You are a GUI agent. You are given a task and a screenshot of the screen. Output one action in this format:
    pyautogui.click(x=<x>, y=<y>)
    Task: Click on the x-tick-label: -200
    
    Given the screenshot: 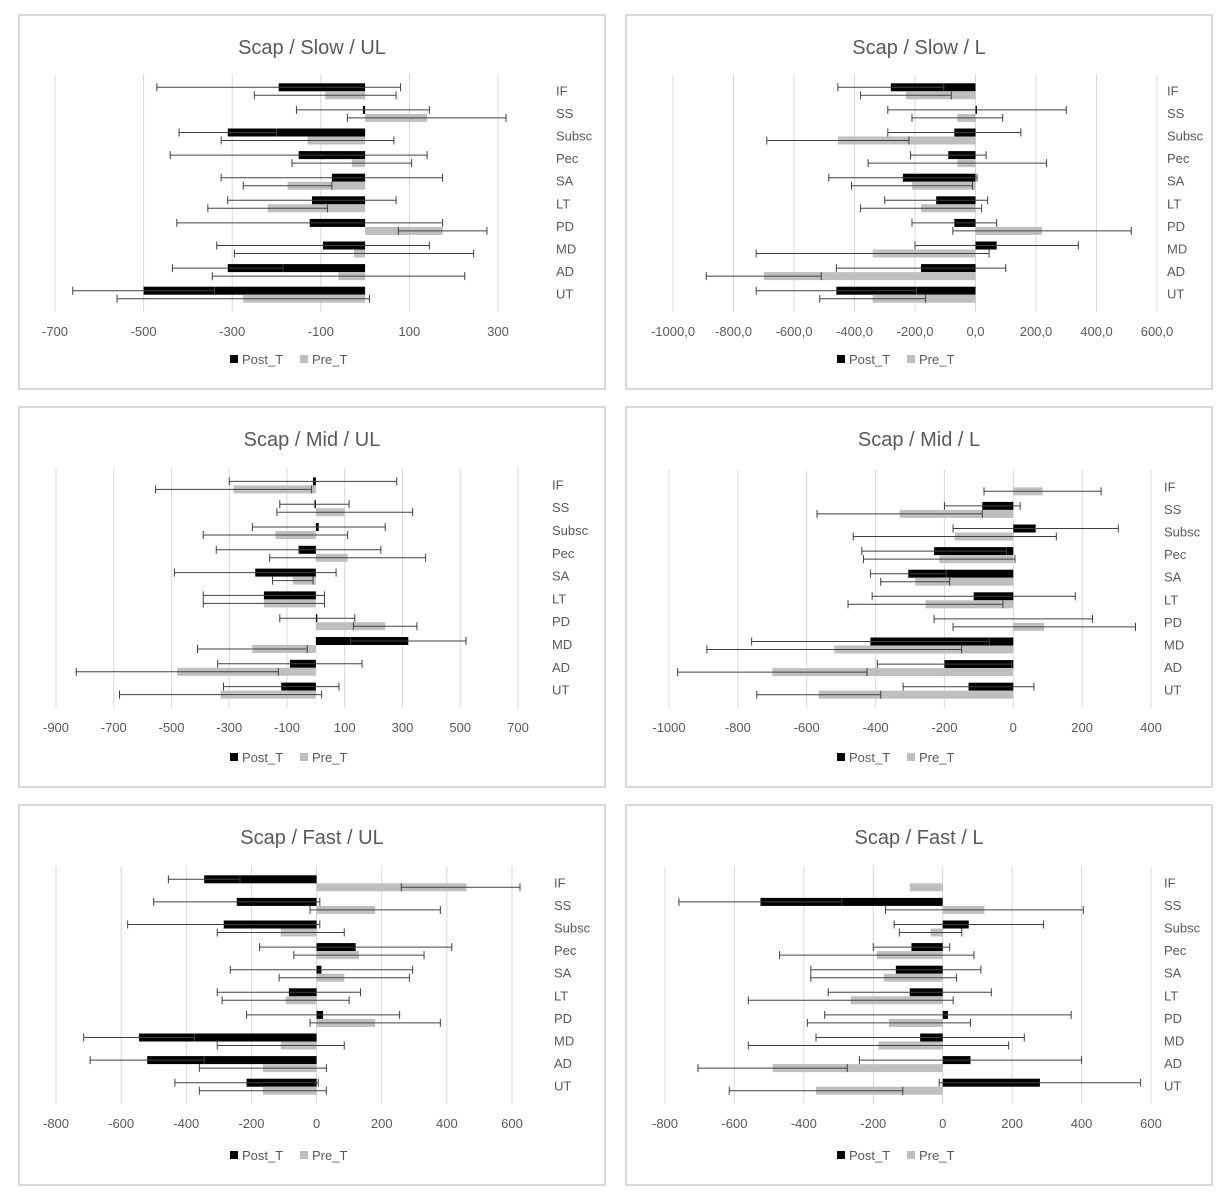 What is the action you would take?
    pyautogui.click(x=873, y=1123)
    